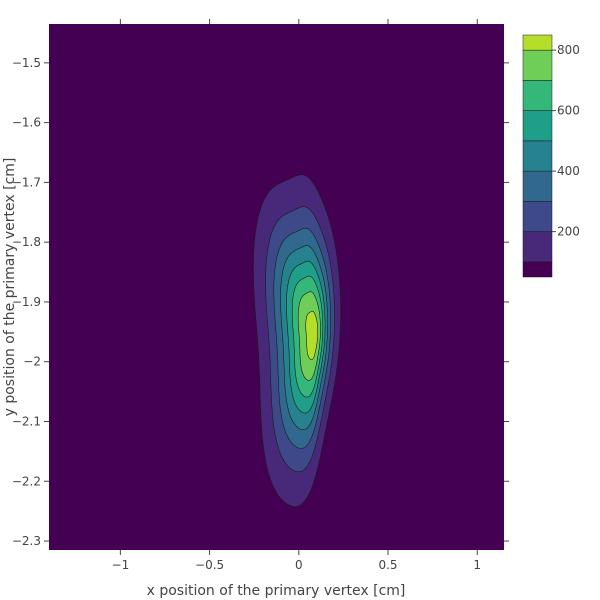 This screenshot has height=600, width=600. Describe the element at coordinates (26, 242) in the screenshot. I see `y-tick-label: −1.8` at that location.